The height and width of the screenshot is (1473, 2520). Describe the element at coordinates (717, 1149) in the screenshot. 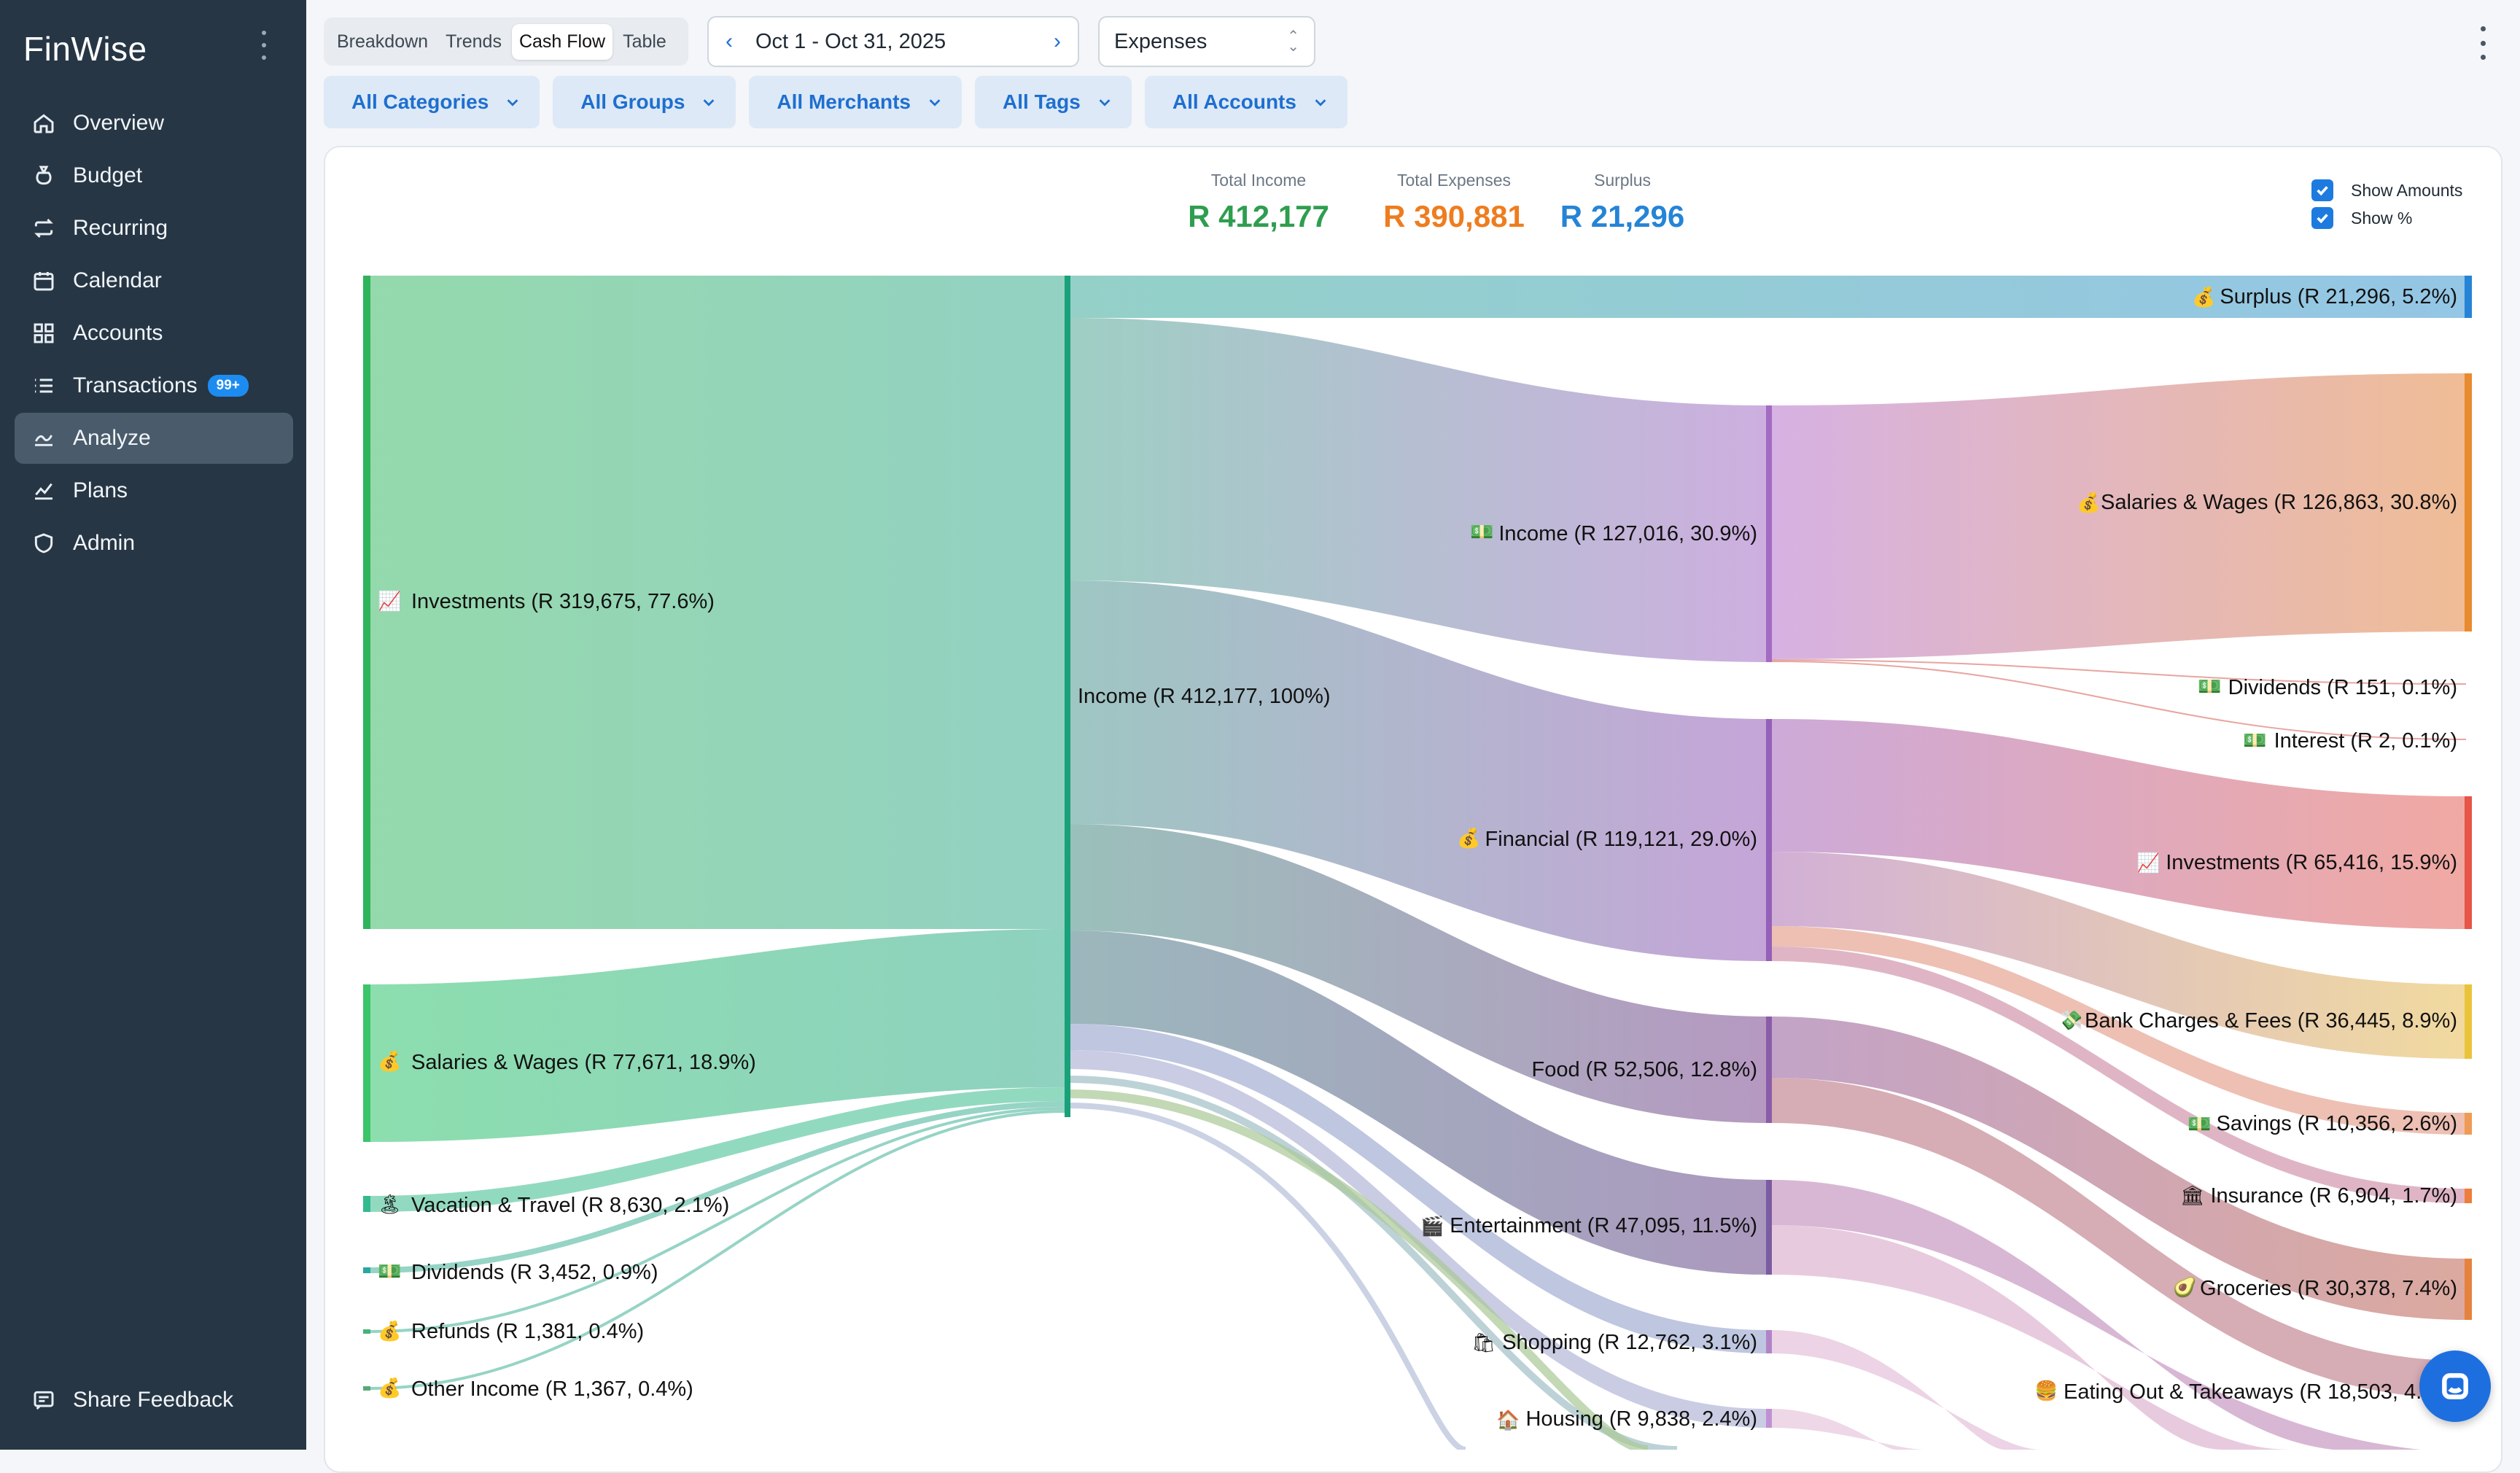

I see `link-vacation-income` at that location.